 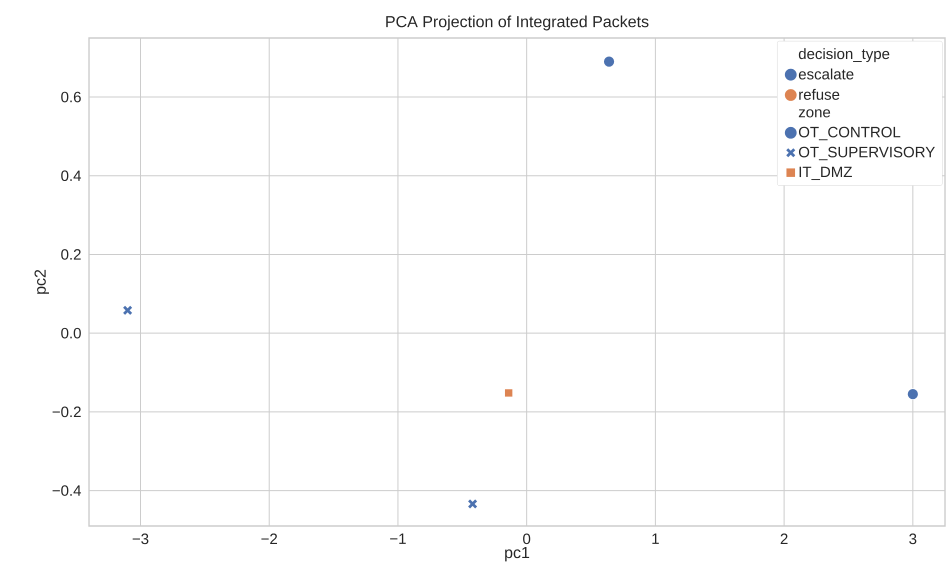 What do you see at coordinates (849, 133) in the screenshot?
I see `legend-label: OT_CONTROL` at bounding box center [849, 133].